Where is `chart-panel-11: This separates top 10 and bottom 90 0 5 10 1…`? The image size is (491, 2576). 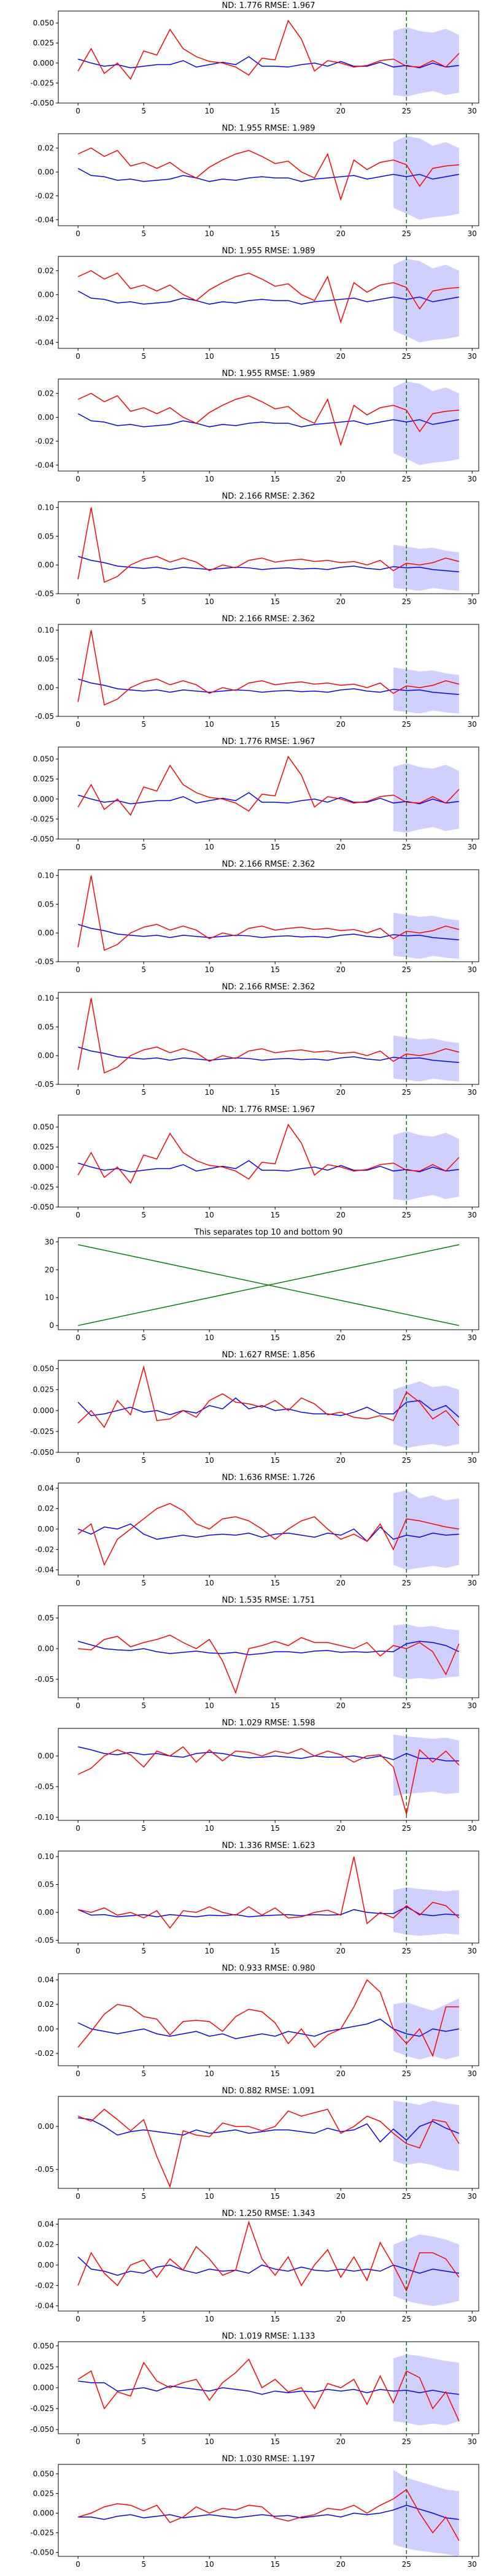
chart-panel-11: This separates top 10 and bottom 90 0 5 10 1… is located at coordinates (262, 1285).